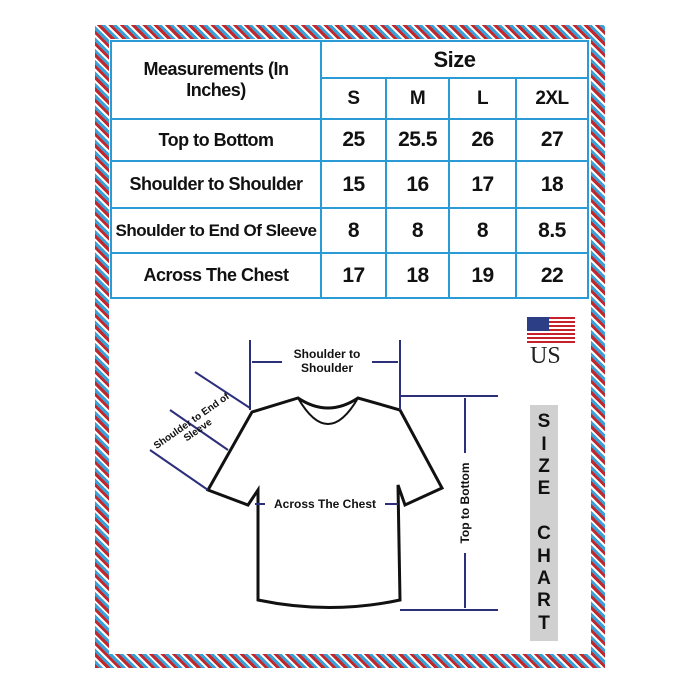 This screenshot has width=700, height=700. I want to click on label-across-chest: Across The Chest, so click(325, 504).